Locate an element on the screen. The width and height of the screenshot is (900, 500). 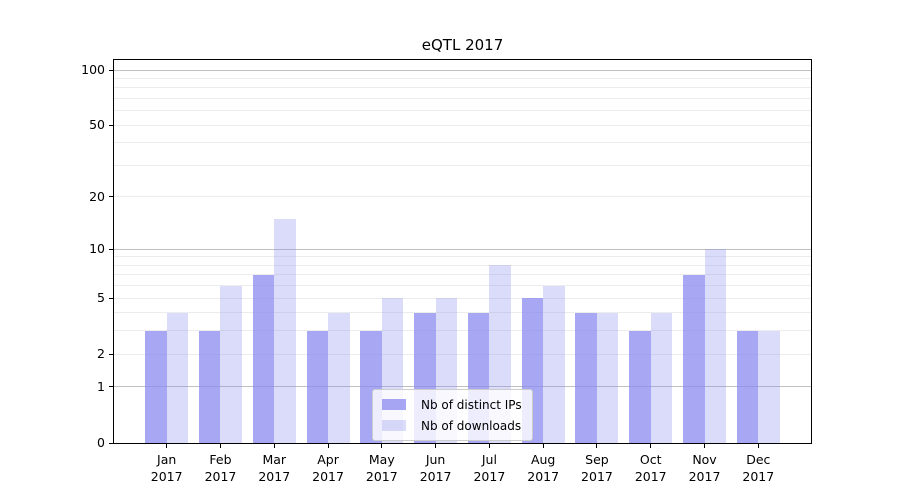
y-tick-label: 100 is located at coordinates (93, 69).